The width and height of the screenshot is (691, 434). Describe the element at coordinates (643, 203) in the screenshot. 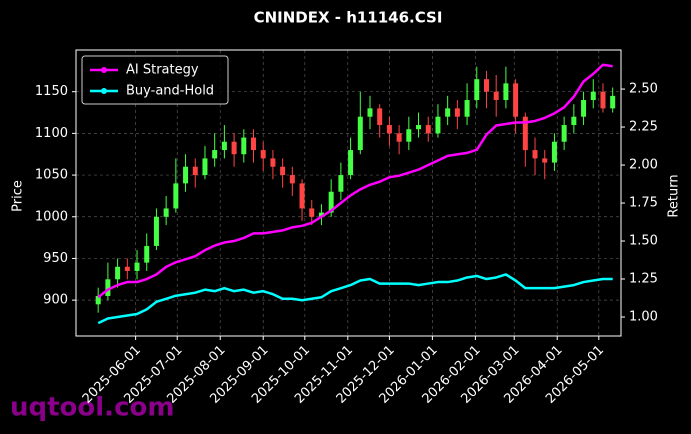

I see `y2-tick-label: 1.75` at that location.